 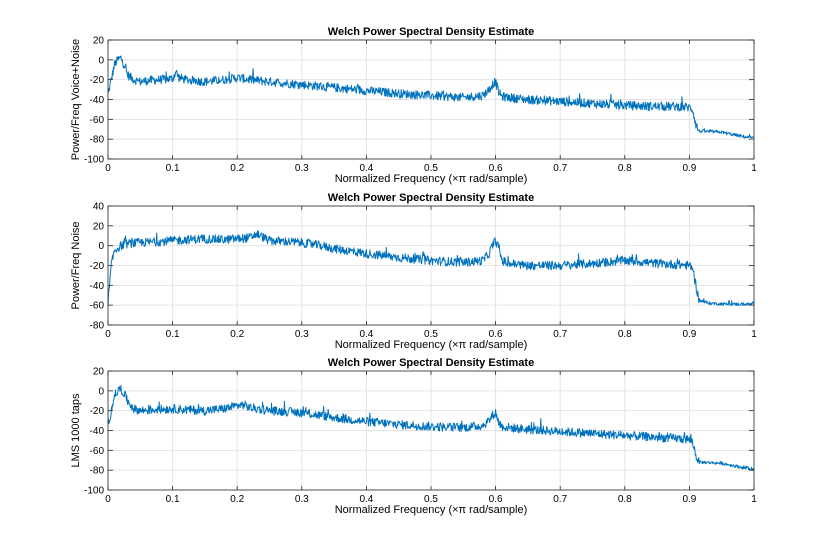 I want to click on y-tick-label: 40, so click(x=99, y=207).